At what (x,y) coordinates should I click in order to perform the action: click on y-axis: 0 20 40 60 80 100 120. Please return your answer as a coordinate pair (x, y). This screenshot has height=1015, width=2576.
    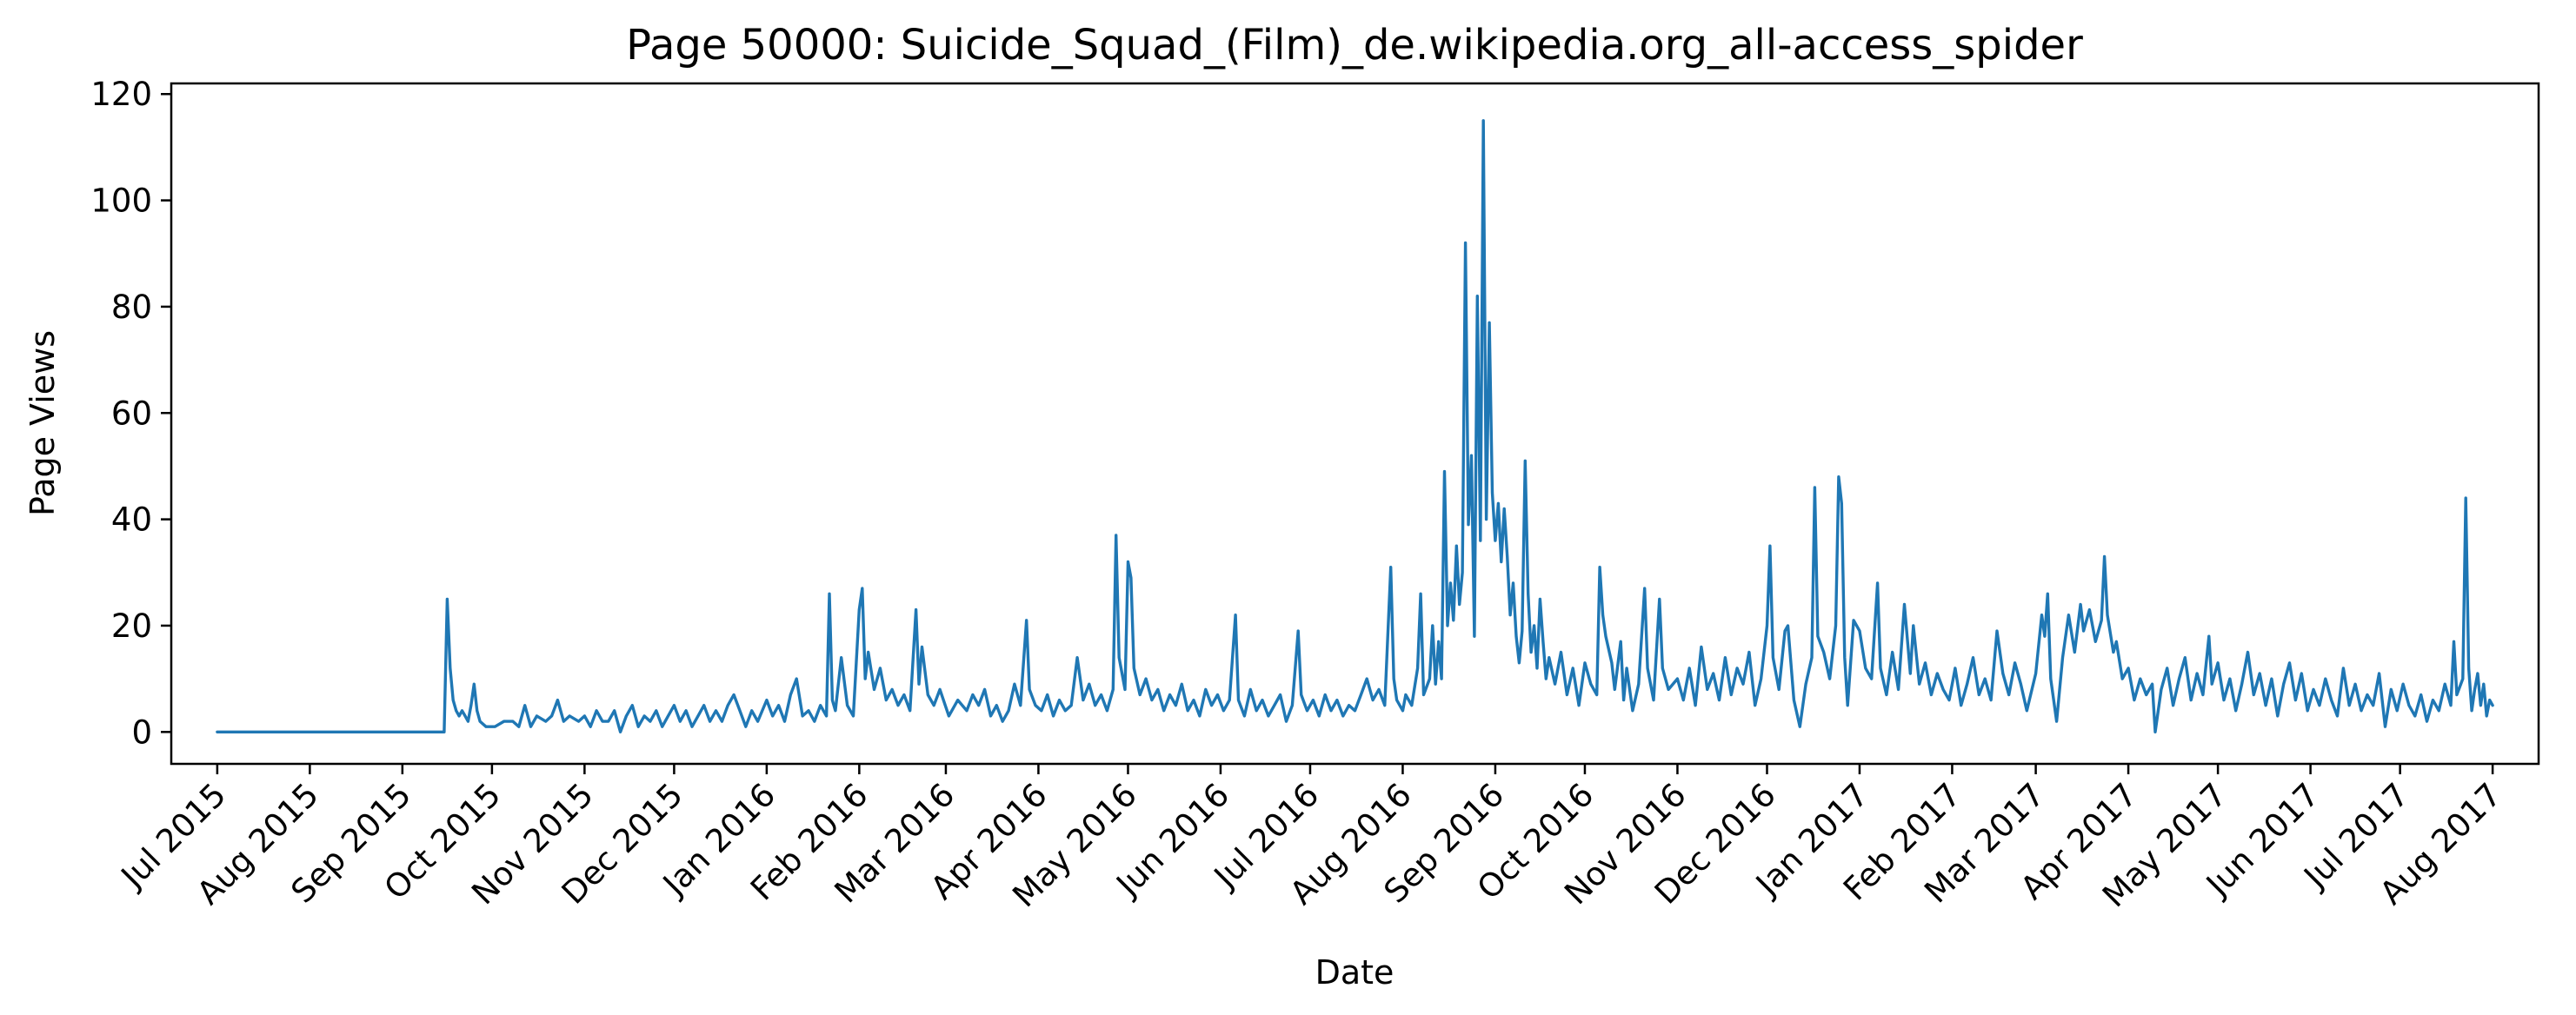
    Looking at the image, I should click on (130, 413).